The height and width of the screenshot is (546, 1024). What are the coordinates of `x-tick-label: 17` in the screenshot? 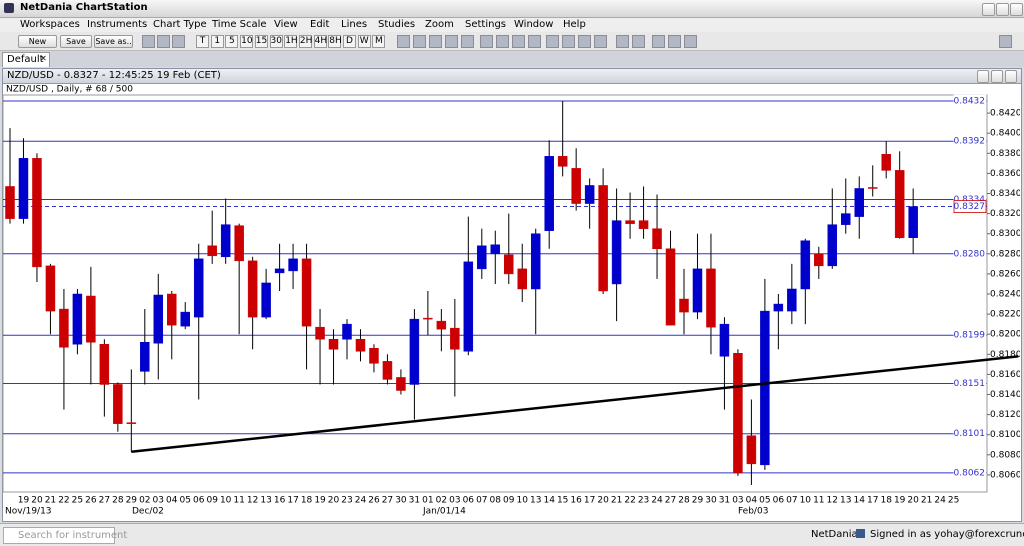 It's located at (589, 501).